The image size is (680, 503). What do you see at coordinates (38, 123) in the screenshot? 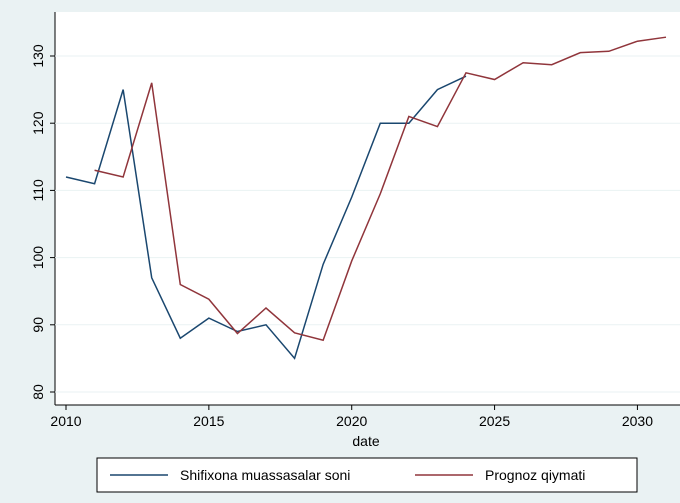
I see `y-tick-label: 120` at bounding box center [38, 123].